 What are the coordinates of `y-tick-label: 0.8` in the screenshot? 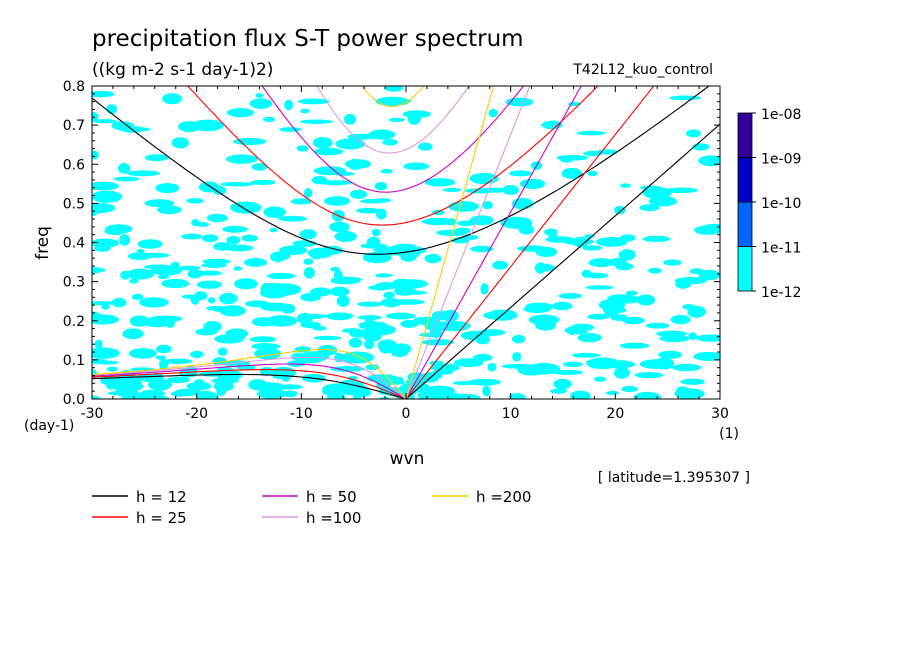 It's located at (74, 87).